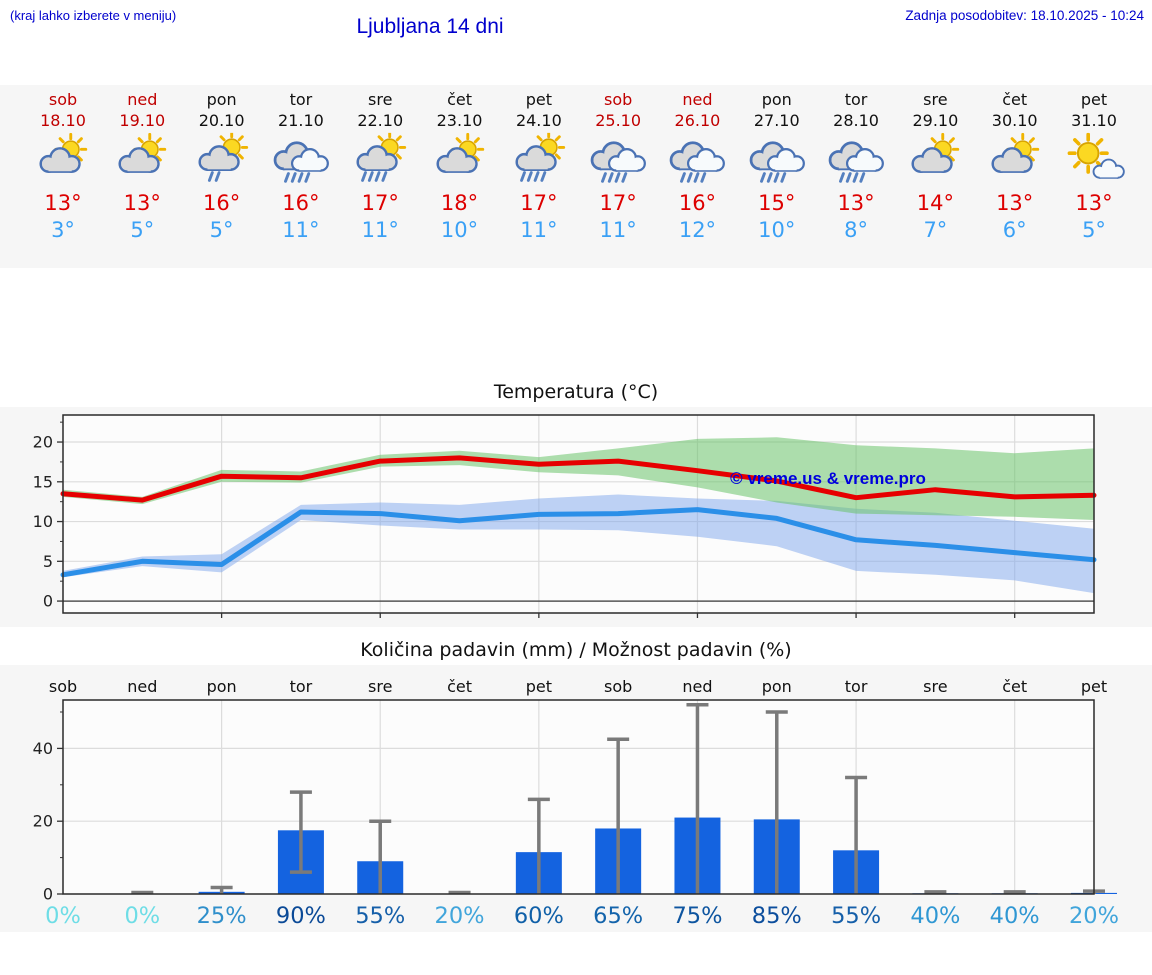  Describe the element at coordinates (43, 821) in the screenshot. I see `precip-y-tick: 20` at that location.